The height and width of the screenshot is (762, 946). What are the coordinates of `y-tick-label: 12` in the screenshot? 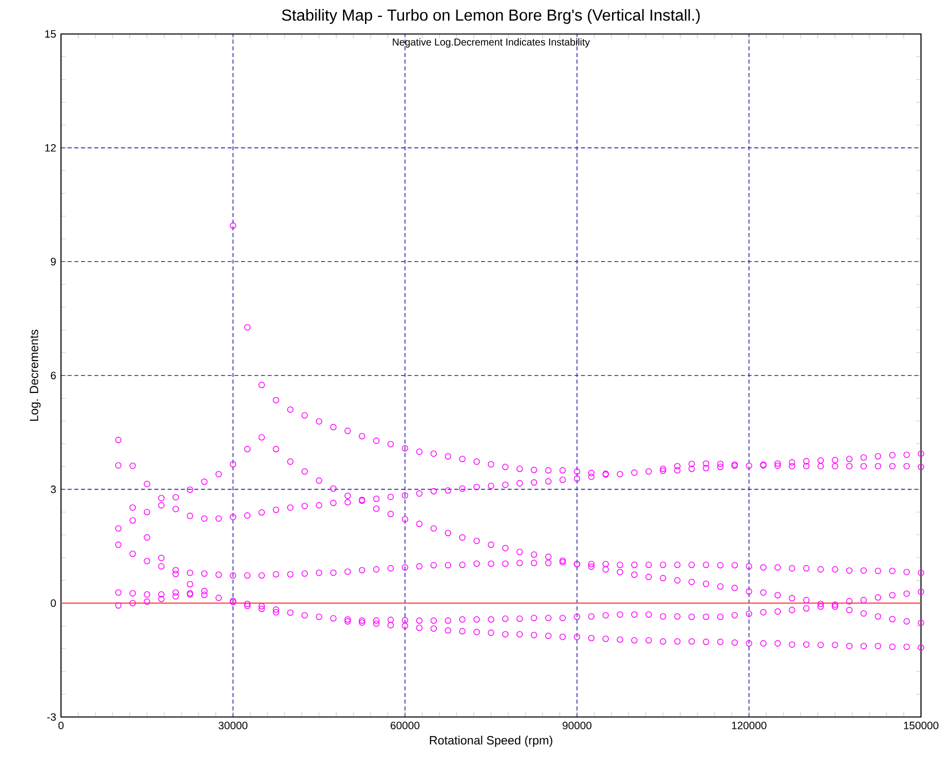 It's located at (50, 148).